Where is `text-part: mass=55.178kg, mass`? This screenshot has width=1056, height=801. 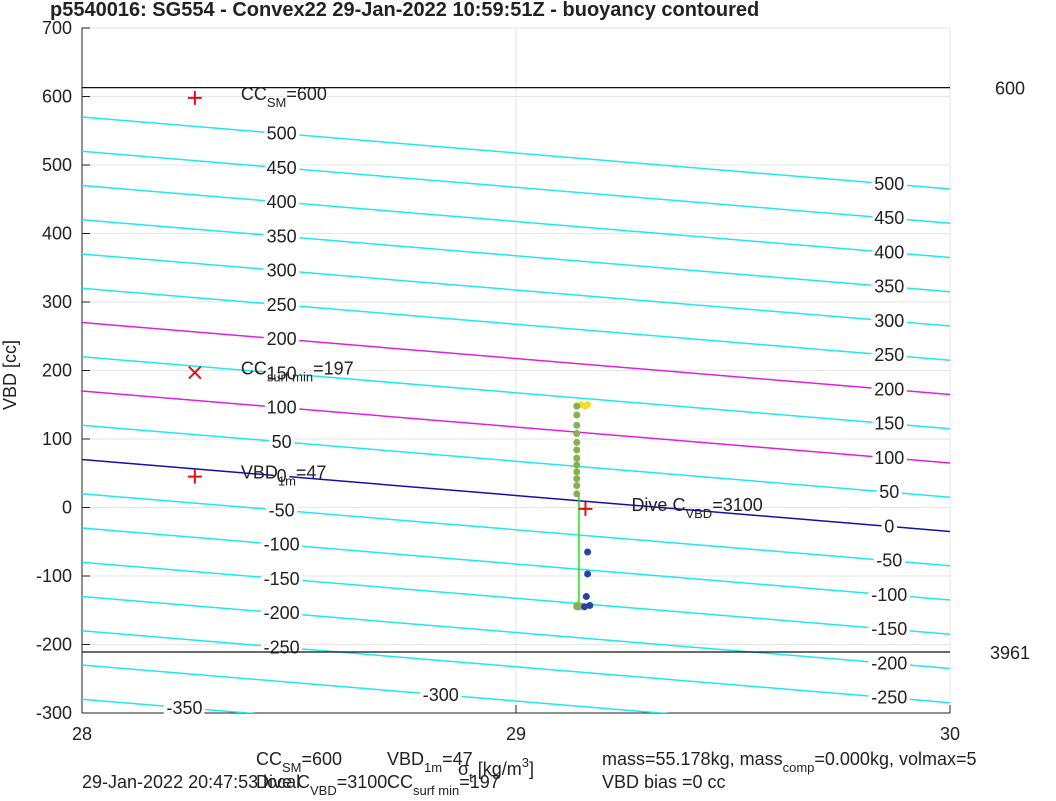
text-part: mass=55.178kg, mass is located at coordinates (692, 759).